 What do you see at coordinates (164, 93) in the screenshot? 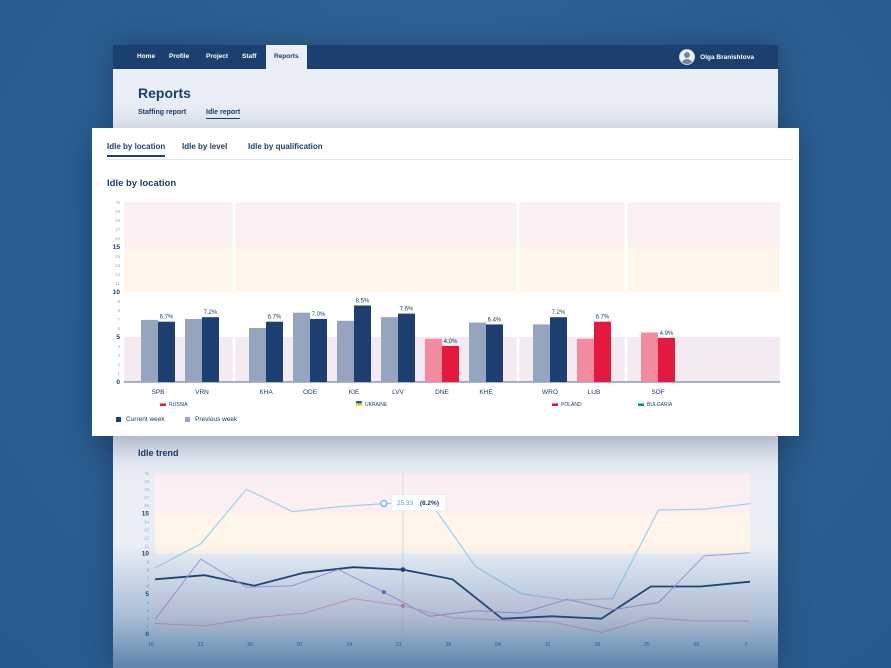
I see `page-title: Reports` at bounding box center [164, 93].